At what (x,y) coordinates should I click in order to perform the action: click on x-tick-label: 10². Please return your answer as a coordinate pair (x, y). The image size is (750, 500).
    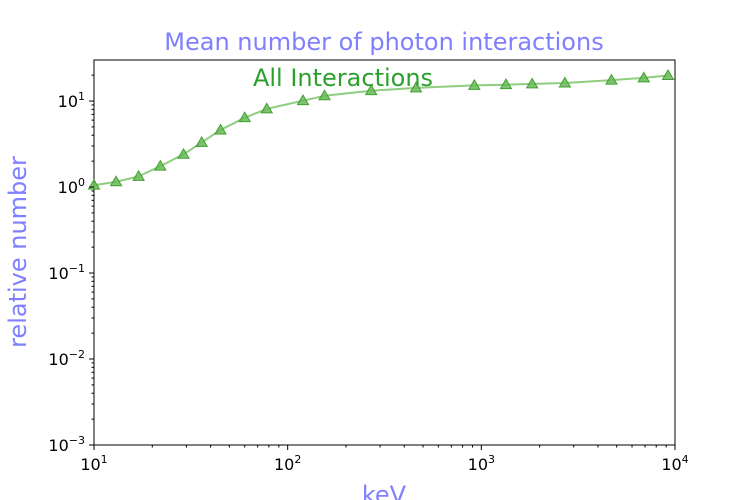
    Looking at the image, I should click on (287, 463).